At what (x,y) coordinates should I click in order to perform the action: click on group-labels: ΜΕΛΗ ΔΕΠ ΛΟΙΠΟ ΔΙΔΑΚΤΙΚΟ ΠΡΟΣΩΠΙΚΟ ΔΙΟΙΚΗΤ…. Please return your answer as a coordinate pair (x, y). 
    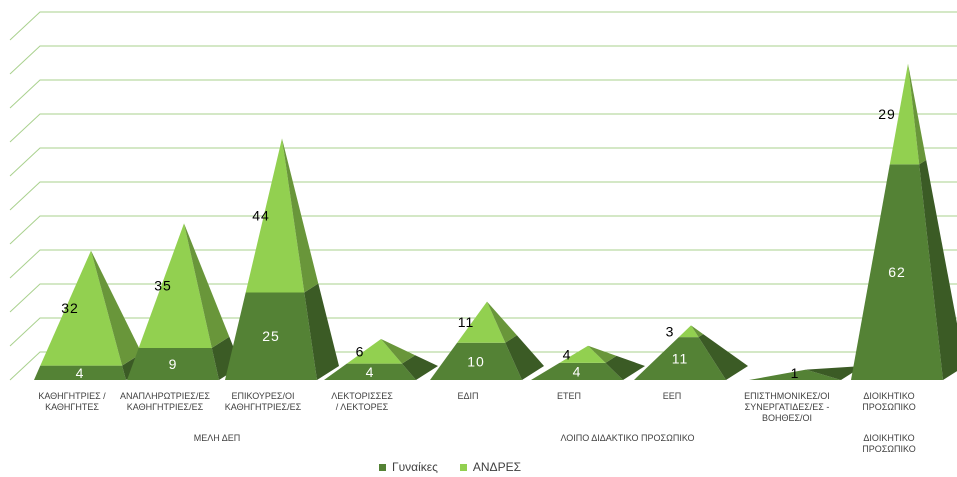
    Looking at the image, I should click on (555, 443).